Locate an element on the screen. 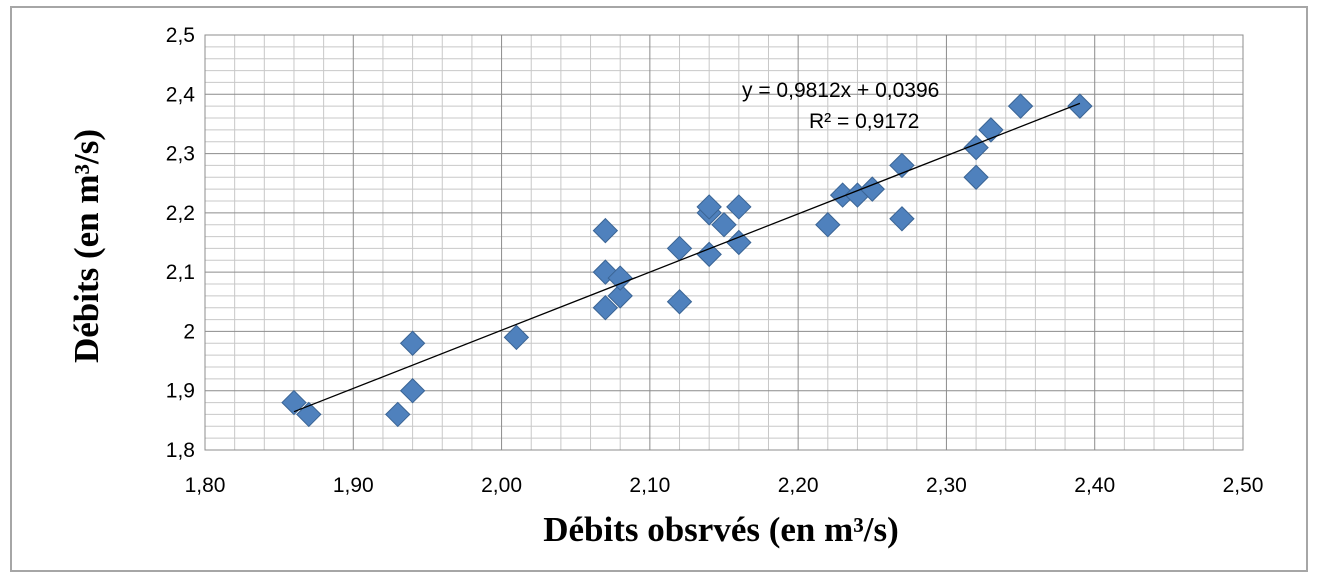 The image size is (1319, 579). x-tick-label: 2,20 is located at coordinates (798, 485).